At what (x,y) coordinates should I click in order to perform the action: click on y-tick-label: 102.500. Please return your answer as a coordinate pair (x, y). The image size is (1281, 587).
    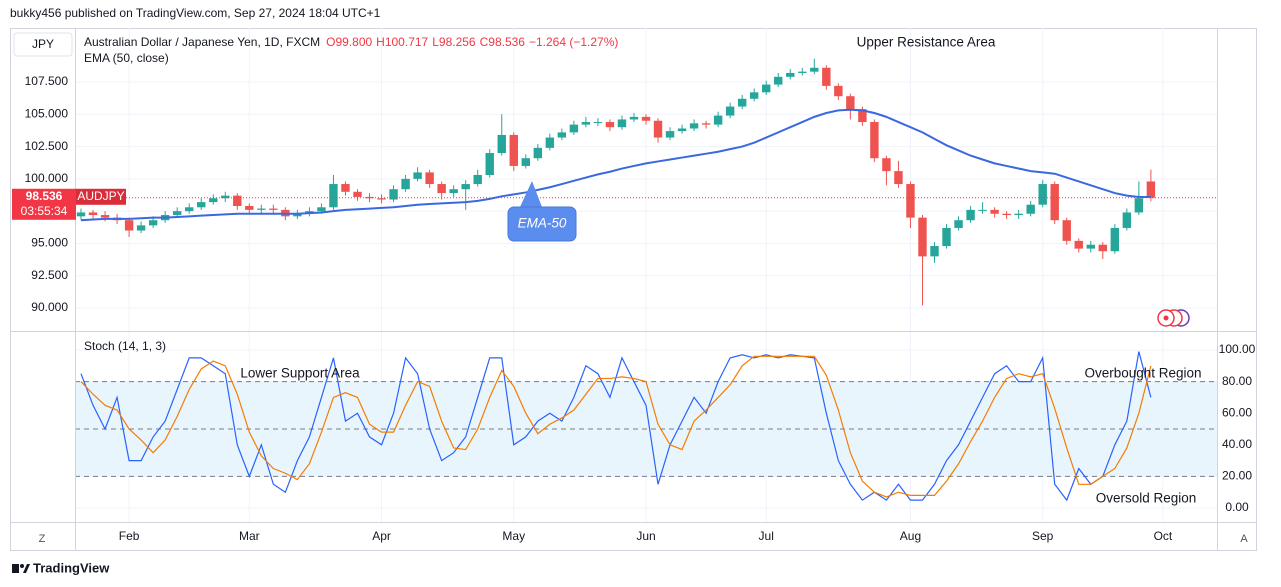
    Looking at the image, I should click on (47, 146).